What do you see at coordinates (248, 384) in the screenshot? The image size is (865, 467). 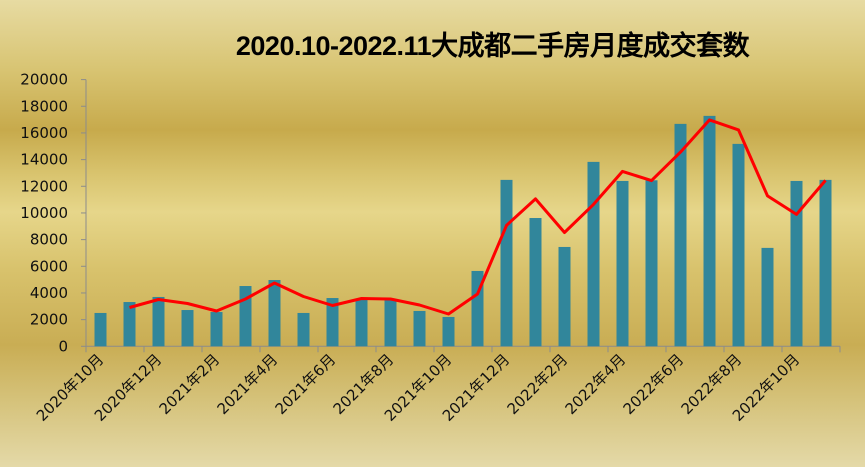 I see `x-tick-label: 2021年4月` at bounding box center [248, 384].